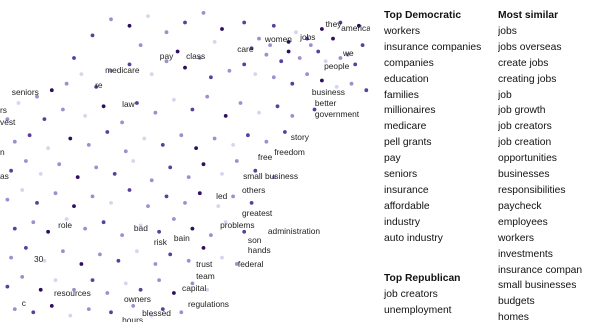 The height and width of the screenshot is (326, 592). I want to click on word-label: care, so click(245, 49).